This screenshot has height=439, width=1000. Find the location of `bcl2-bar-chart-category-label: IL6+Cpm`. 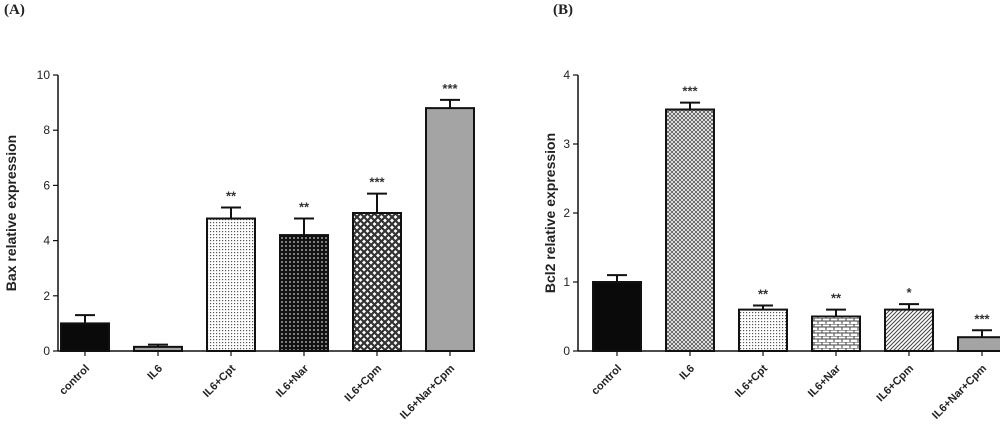

bcl2-bar-chart-category-label: IL6+Cpm is located at coordinates (896, 383).